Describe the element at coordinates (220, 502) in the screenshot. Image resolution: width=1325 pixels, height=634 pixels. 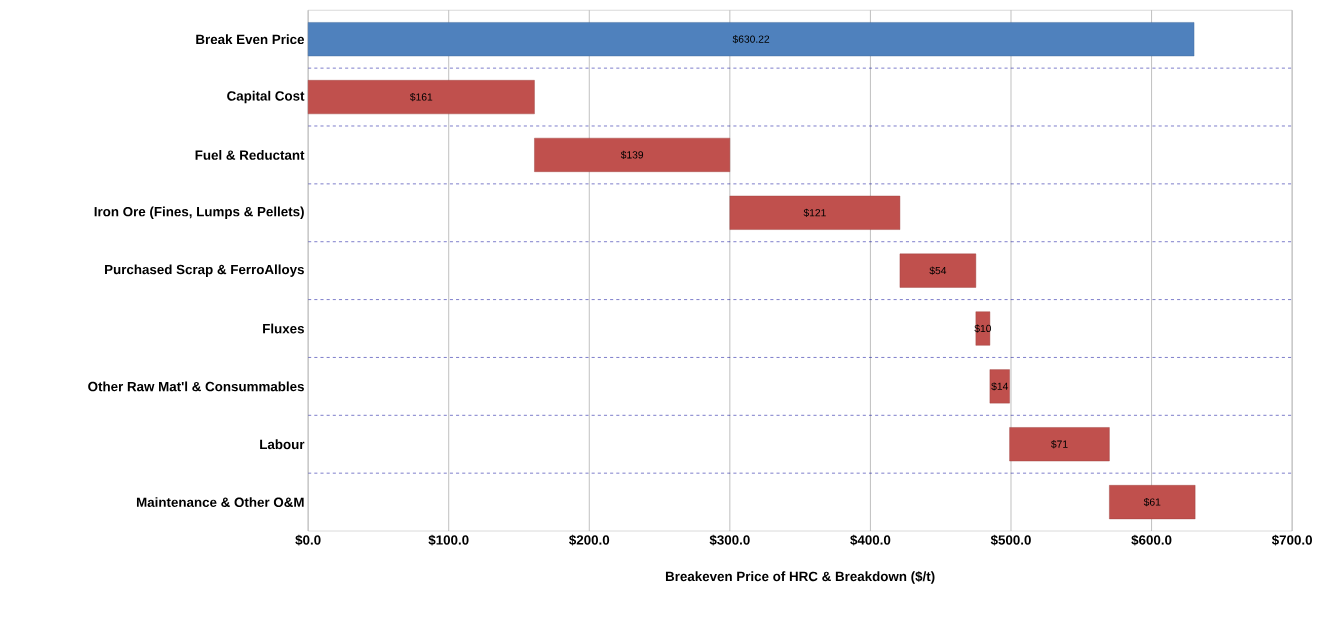
I see `y-tick-label: Maintenance & Other O&M` at that location.